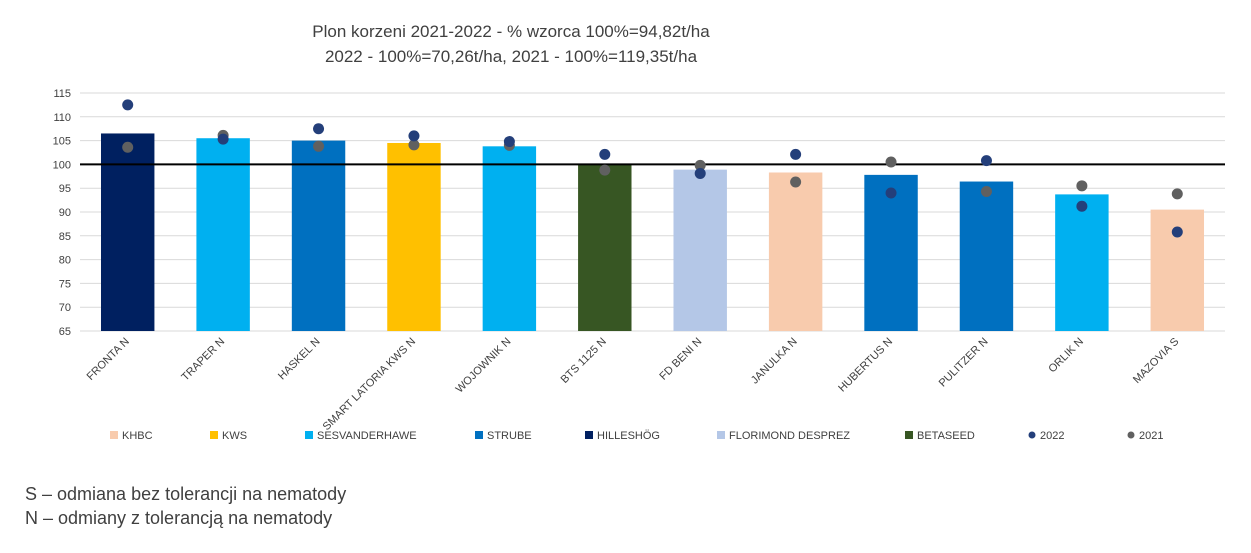  I want to click on legend-label: KWS, so click(234, 436).